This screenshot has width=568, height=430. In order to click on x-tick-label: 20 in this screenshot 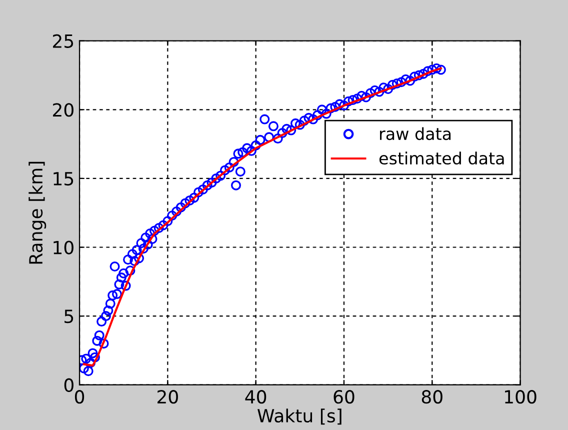, I will do `click(168, 397)`.